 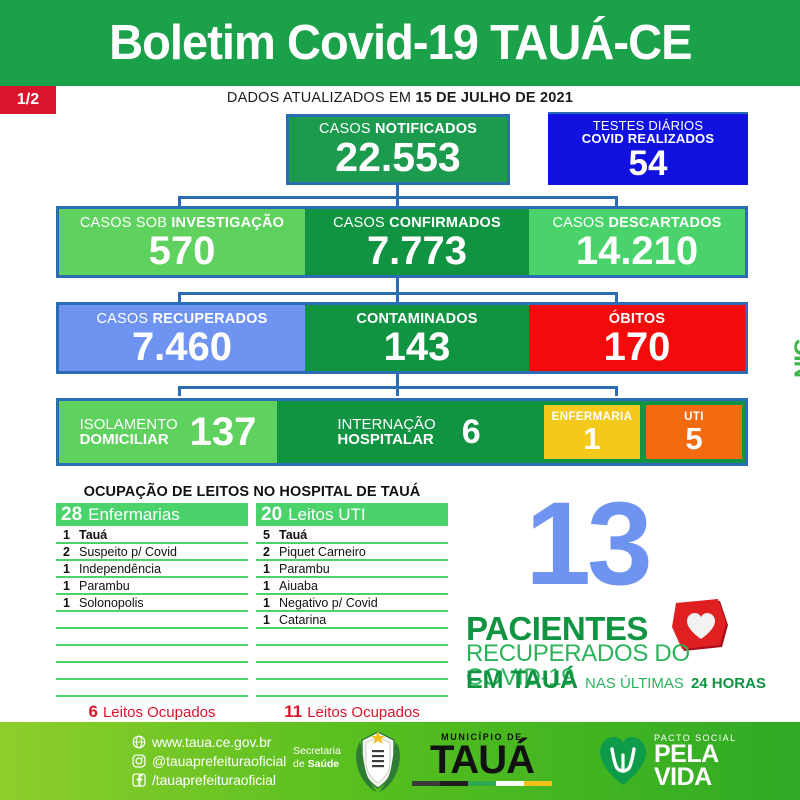 What do you see at coordinates (695, 761) in the screenshot?
I see `pacto-text: PACTO SOCIAL PELA VIDA` at bounding box center [695, 761].